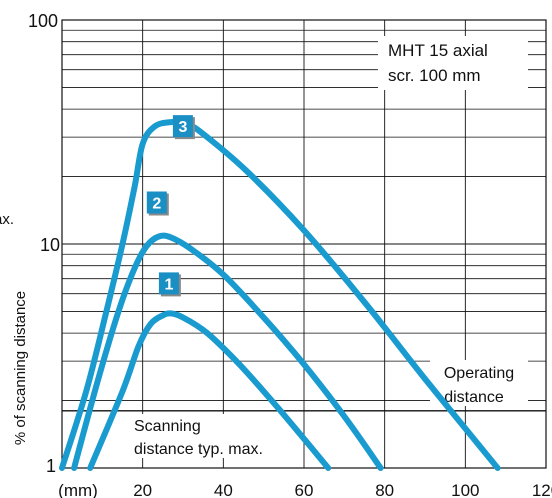  What do you see at coordinates (213, 436) in the screenshot?
I see `scanning-distance-note-bg` at bounding box center [213, 436].